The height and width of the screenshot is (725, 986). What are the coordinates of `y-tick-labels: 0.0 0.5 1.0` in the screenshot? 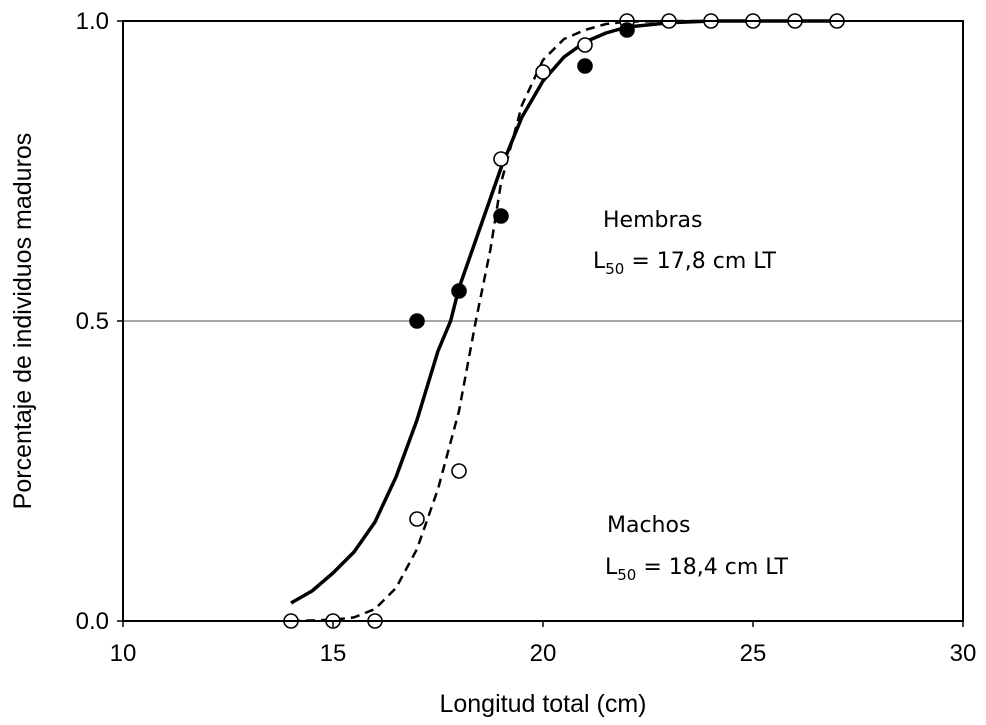 It's located at (99, 321).